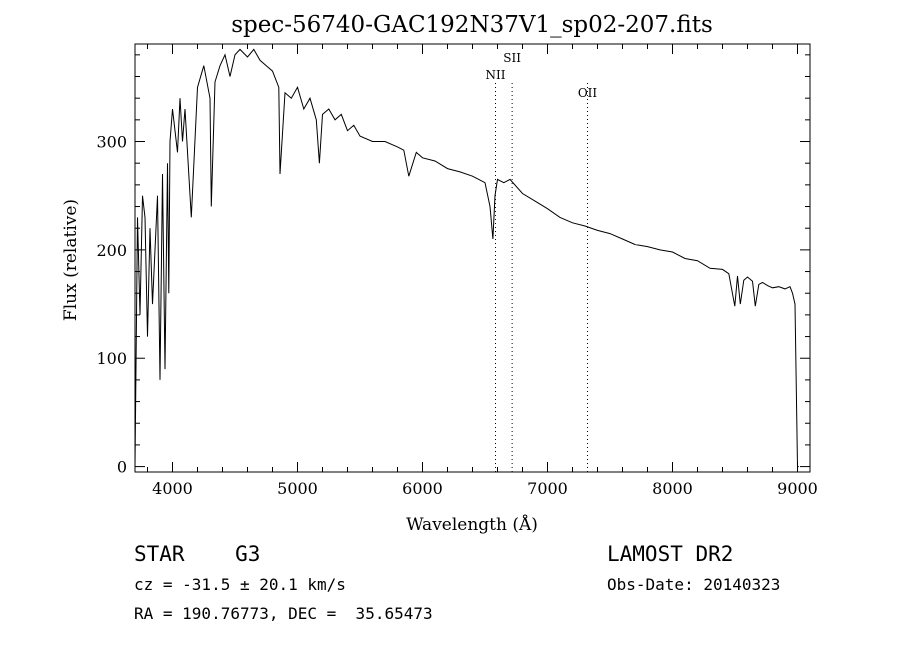  Describe the element at coordinates (71, 260) in the screenshot. I see `y-axis-label: Flux (relative)` at that location.